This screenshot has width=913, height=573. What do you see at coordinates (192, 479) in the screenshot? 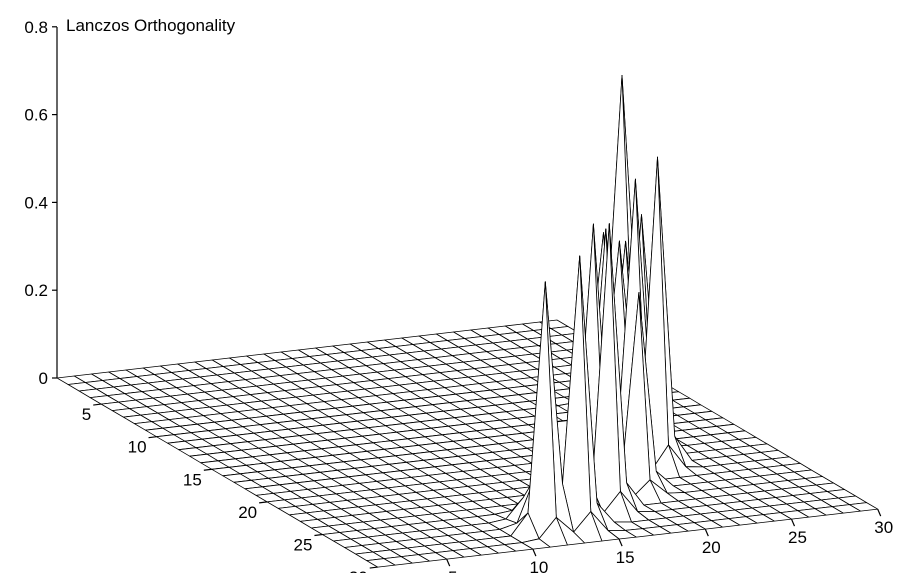
I see `left-tick-label: 15` at bounding box center [192, 479].